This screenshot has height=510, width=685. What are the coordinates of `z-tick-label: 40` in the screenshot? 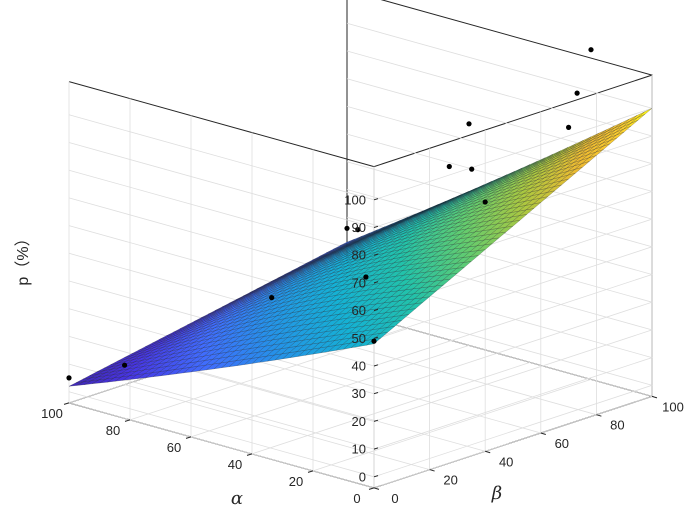 It's located at (359, 366).